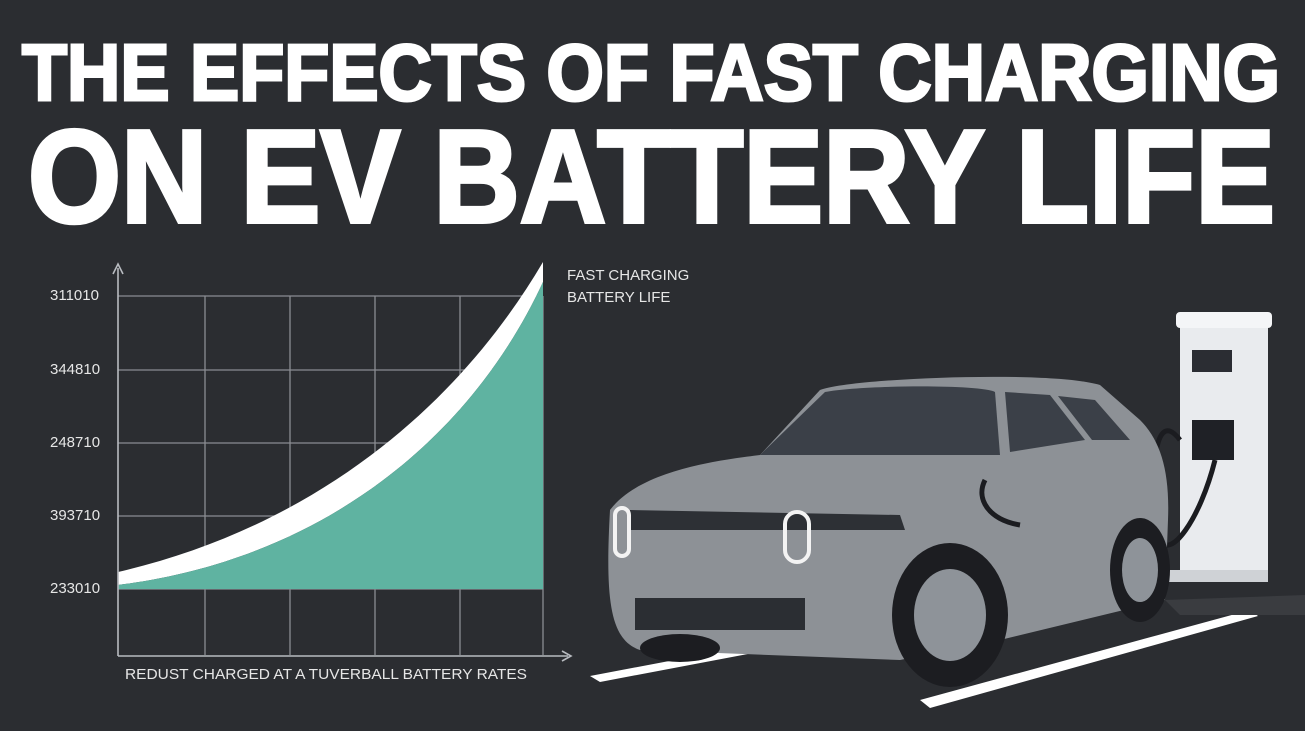 This screenshot has height=731, width=1305. I want to click on title-line-1: THE EFFECTS OF FAST CHARGING, so click(651, 72).